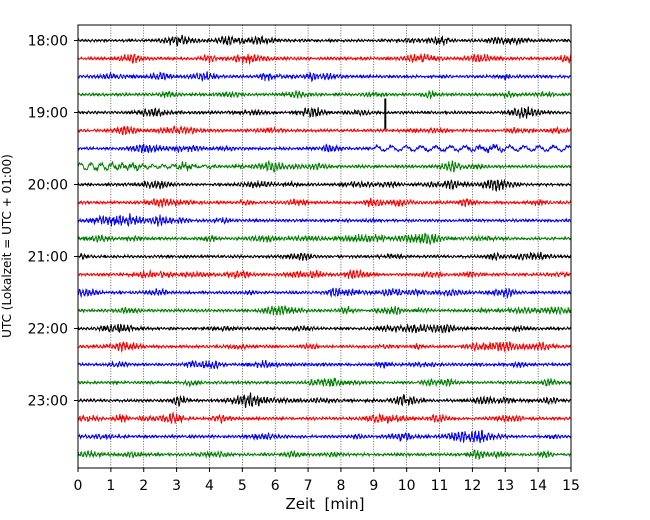 This screenshot has width=650, height=520. What do you see at coordinates (53, 222) in the screenshot?
I see `y-axis-ticks: 18:00 19:00 20:00 21:00 22:00 23:00` at bounding box center [53, 222].